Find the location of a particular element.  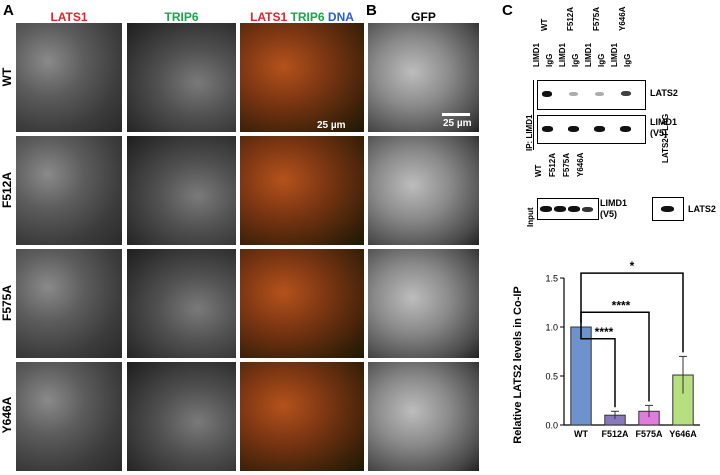

y-axis-label: Relative LATS2 levels in Co-IP is located at coordinates (518, 365).